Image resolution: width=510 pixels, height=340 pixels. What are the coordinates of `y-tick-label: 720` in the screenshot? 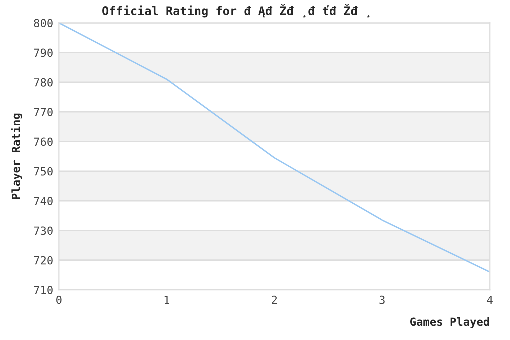 It's located at (43, 260).